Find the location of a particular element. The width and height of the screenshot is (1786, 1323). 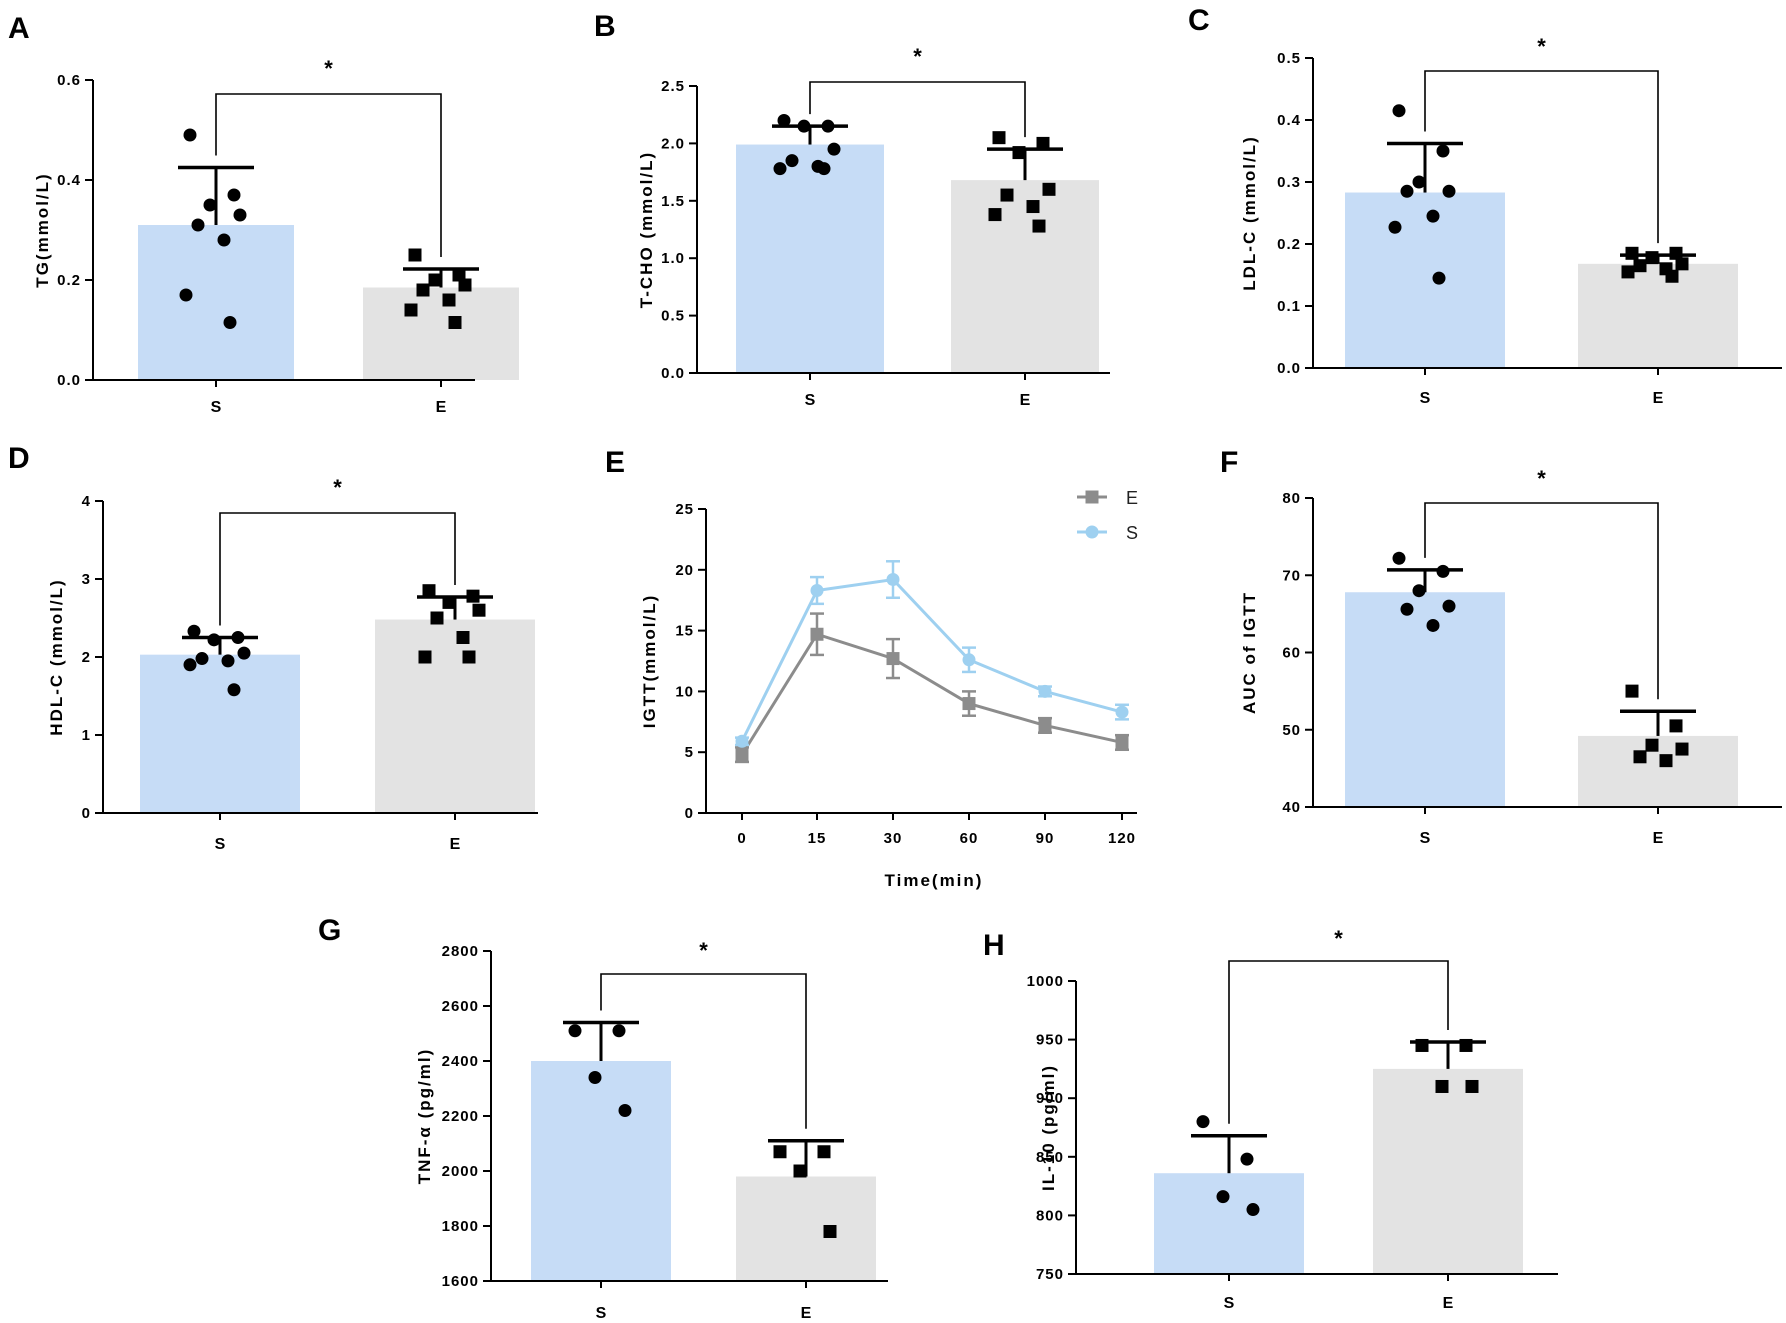

panel-f: F 40 50 60 70 80 S E AUC of IGTT * is located at coordinates (1501, 646).